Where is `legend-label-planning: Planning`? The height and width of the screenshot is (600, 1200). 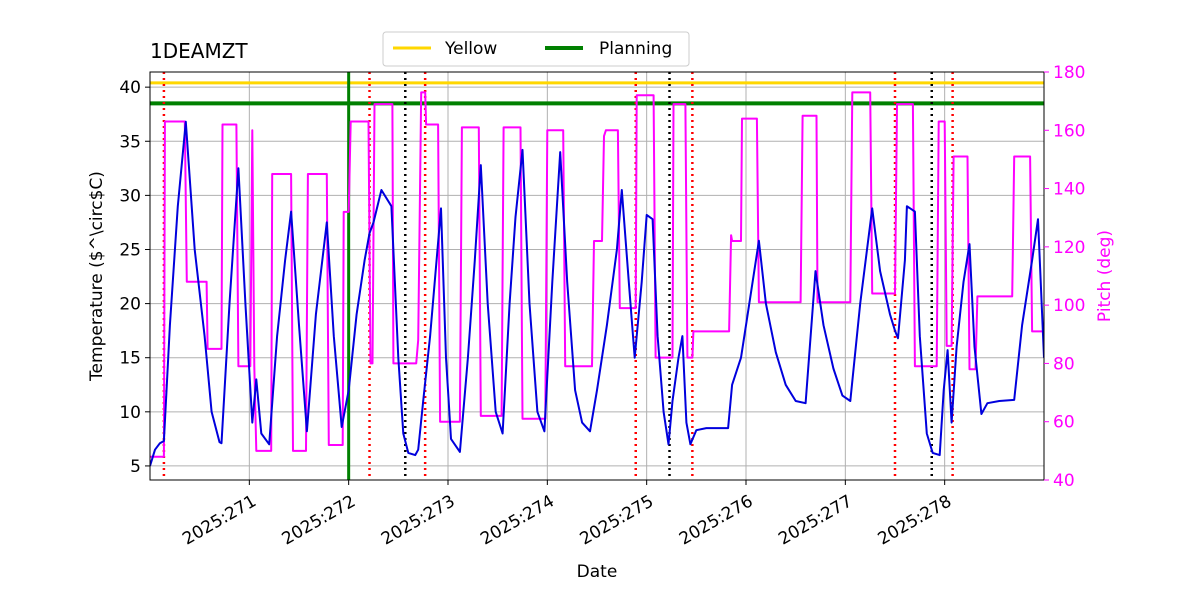
legend-label-planning: Planning is located at coordinates (635, 49).